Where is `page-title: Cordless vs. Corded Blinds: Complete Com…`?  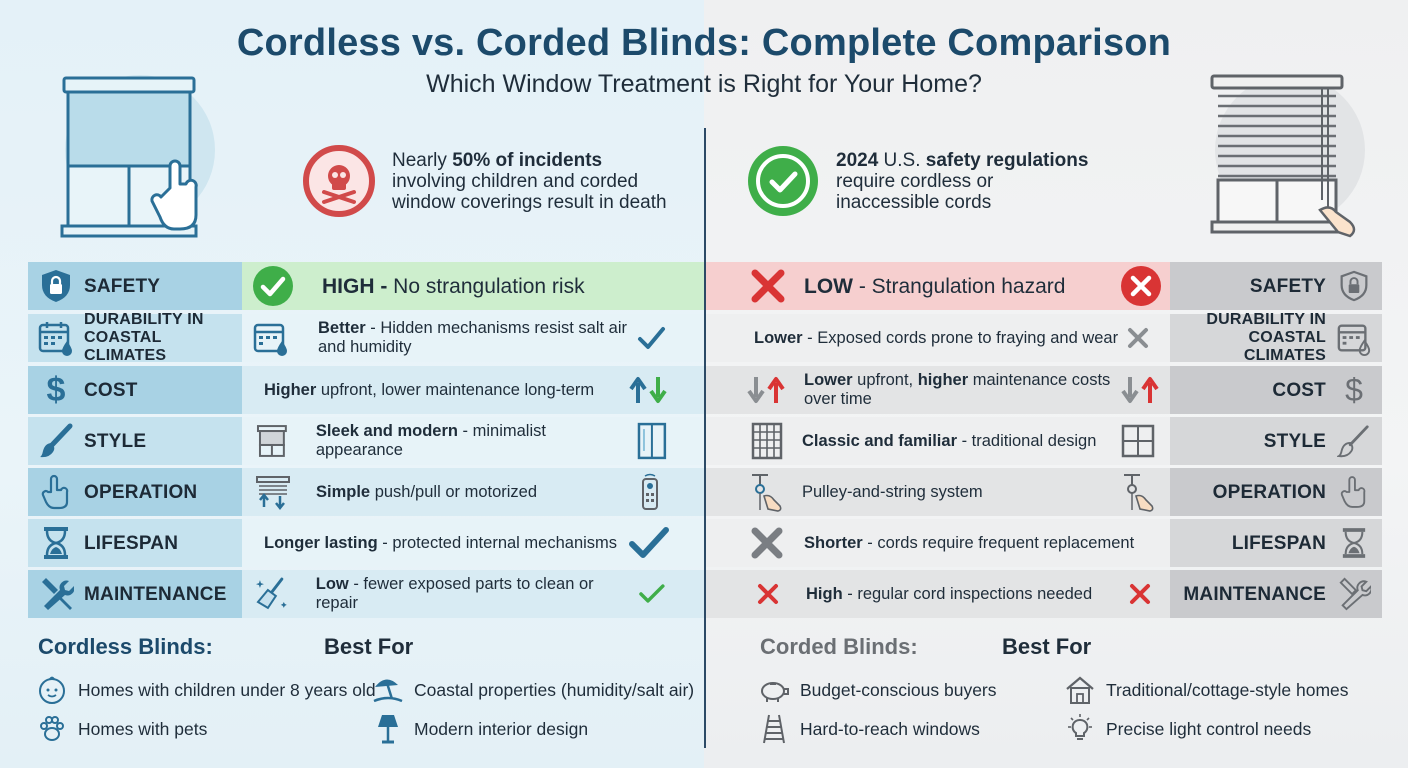
page-title: Cordless vs. Corded Blinds: Complete Com… is located at coordinates (704, 43).